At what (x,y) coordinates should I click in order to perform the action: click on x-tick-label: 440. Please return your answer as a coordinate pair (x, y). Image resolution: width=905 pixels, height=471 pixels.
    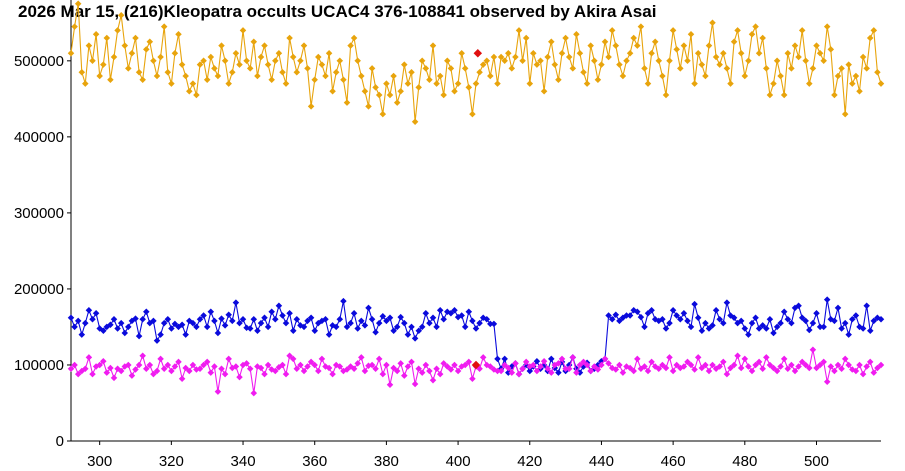
    Looking at the image, I should click on (601, 461).